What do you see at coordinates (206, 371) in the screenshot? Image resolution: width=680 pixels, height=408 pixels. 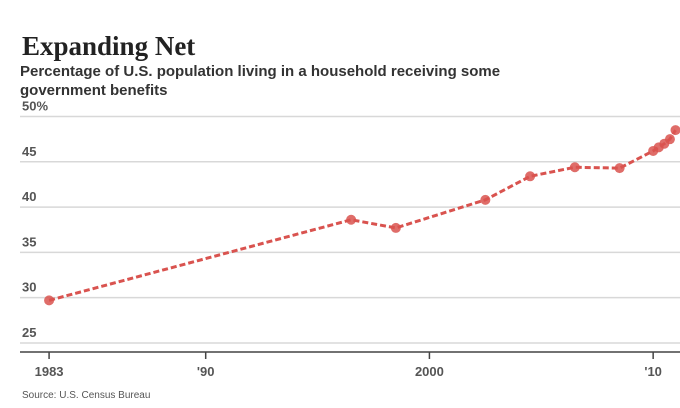 I see `x-tick-label: '90` at bounding box center [206, 371].